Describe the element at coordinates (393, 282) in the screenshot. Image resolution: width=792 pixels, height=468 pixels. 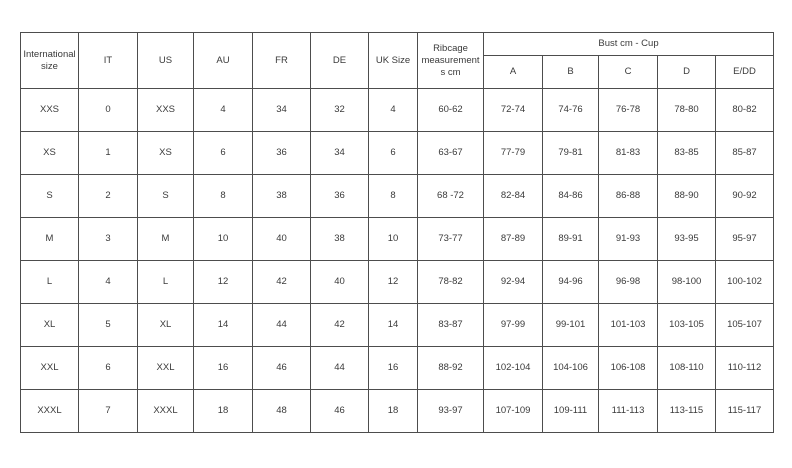
I see `cell-l-uk-size: 12` at that location.